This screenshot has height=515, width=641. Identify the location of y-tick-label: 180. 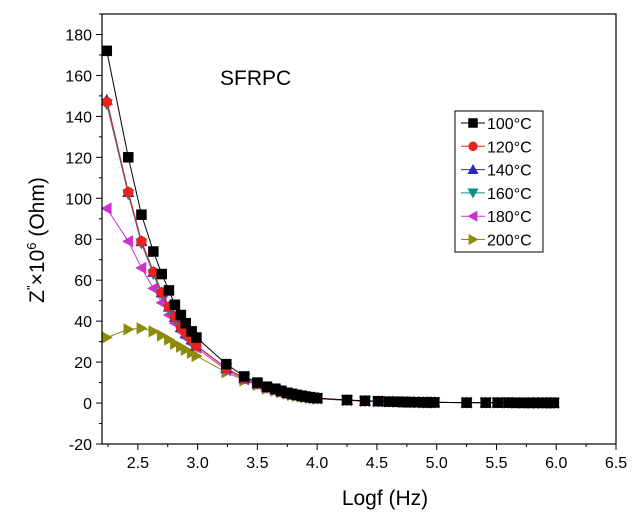
(78, 35).